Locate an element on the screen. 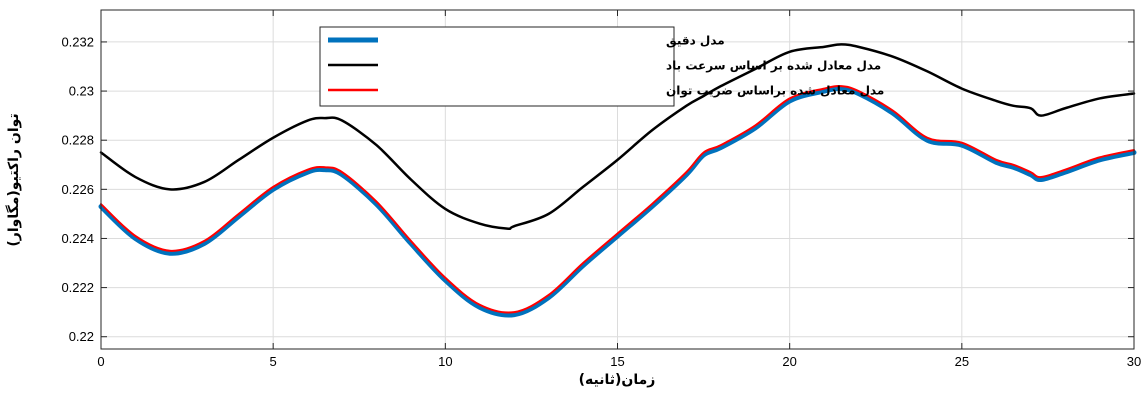 The width and height of the screenshot is (1146, 393). y-tick-label: 0.224 is located at coordinates (77, 238).